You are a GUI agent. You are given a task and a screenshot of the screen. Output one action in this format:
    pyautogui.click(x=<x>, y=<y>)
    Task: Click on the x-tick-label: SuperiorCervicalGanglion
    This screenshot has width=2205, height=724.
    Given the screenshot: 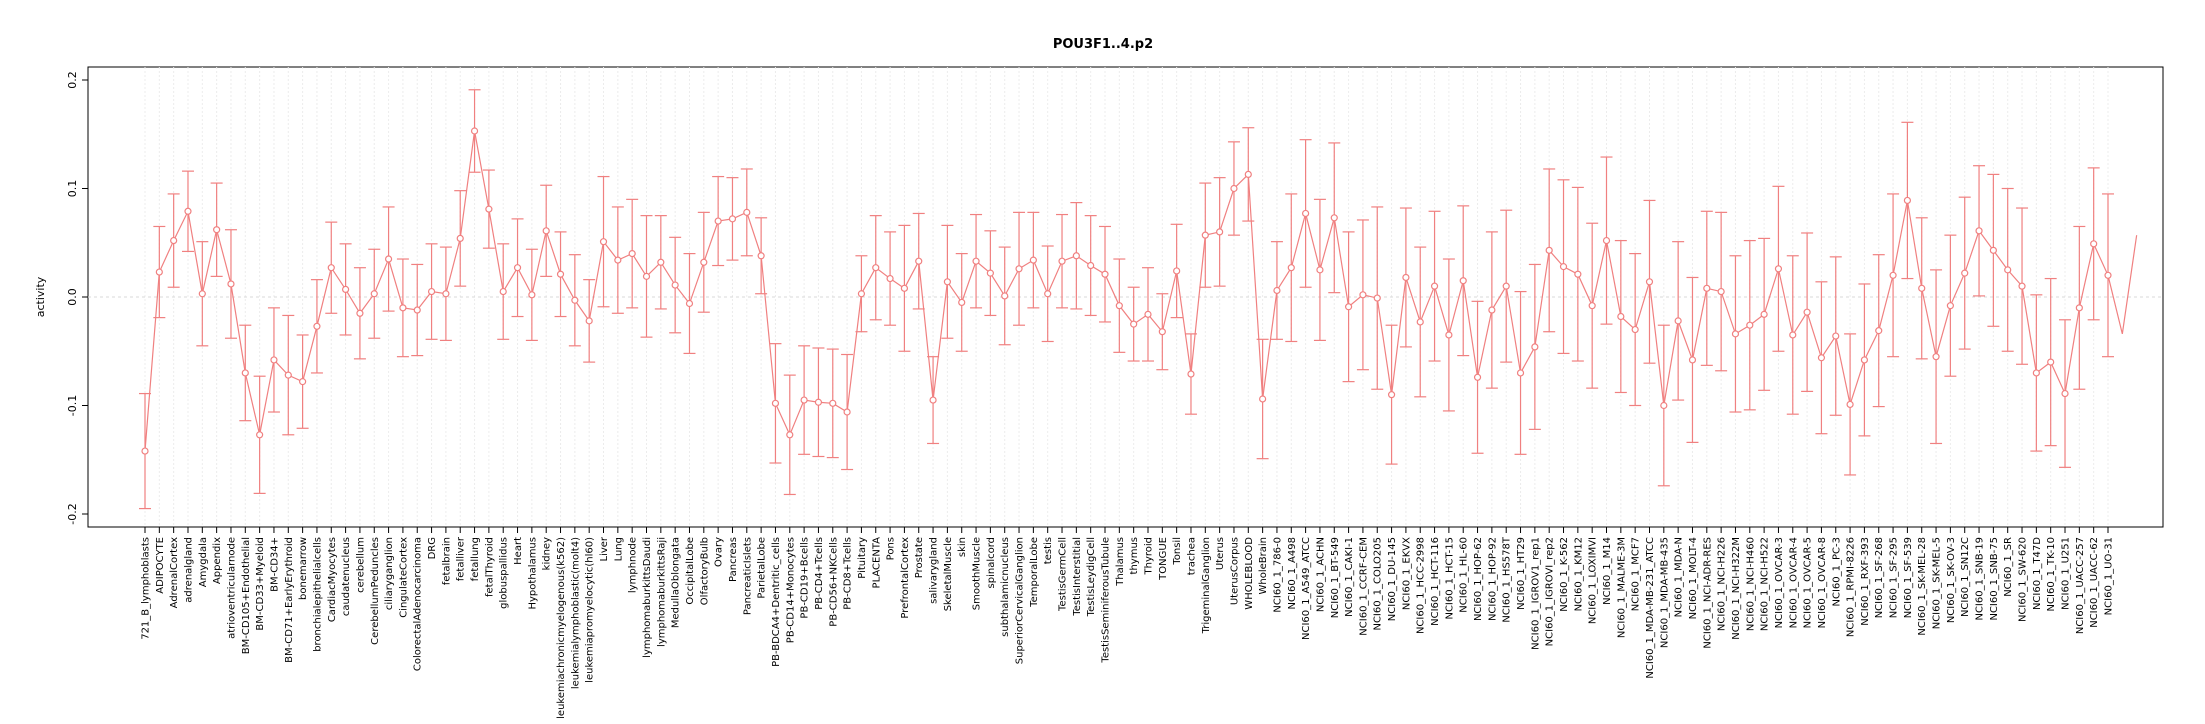 What is the action you would take?
    pyautogui.click(x=1020, y=600)
    